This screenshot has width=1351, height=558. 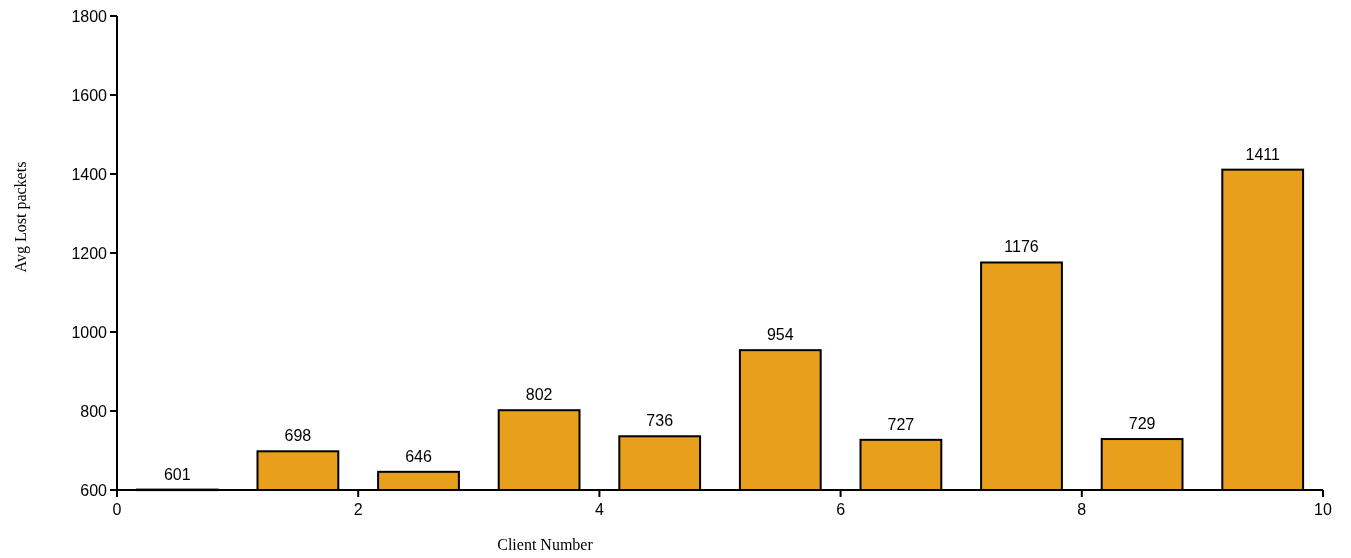 I want to click on data-label: 802, so click(x=539, y=395).